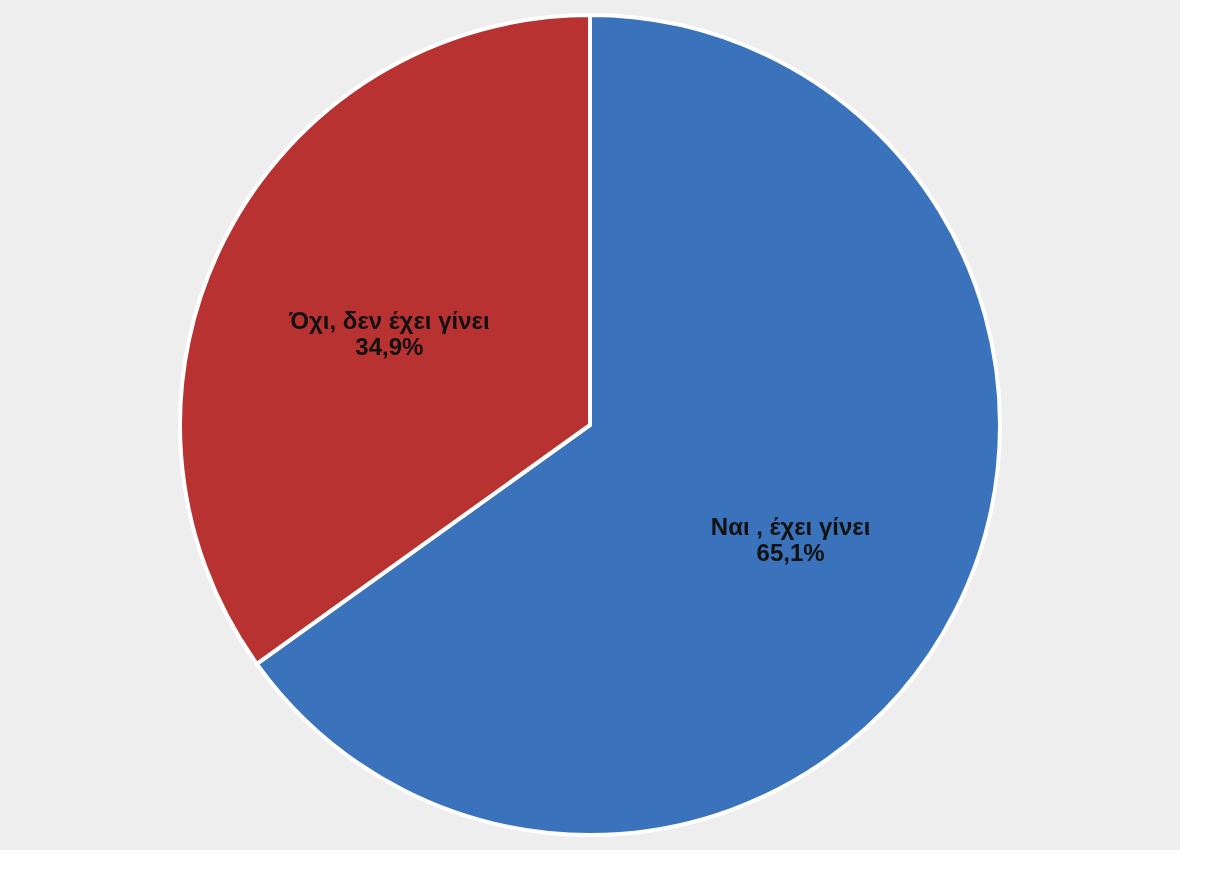 The image size is (1222, 879). I want to click on slice-label: Ναι , έχει γίνει, so click(790, 527).